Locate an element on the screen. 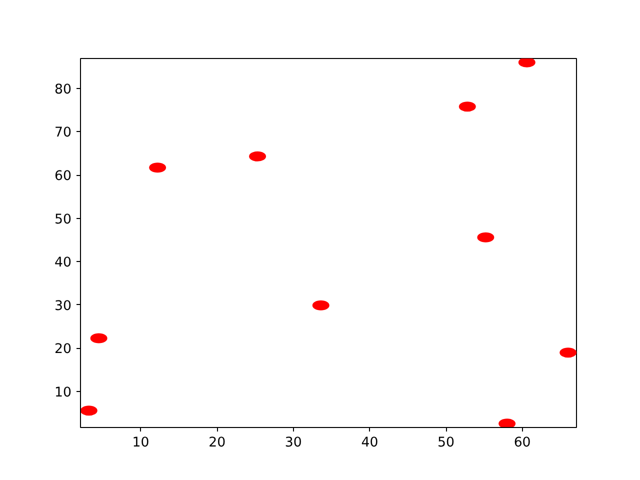 The height and width of the screenshot is (480, 640). y-tick-label: 30 is located at coordinates (63, 306).